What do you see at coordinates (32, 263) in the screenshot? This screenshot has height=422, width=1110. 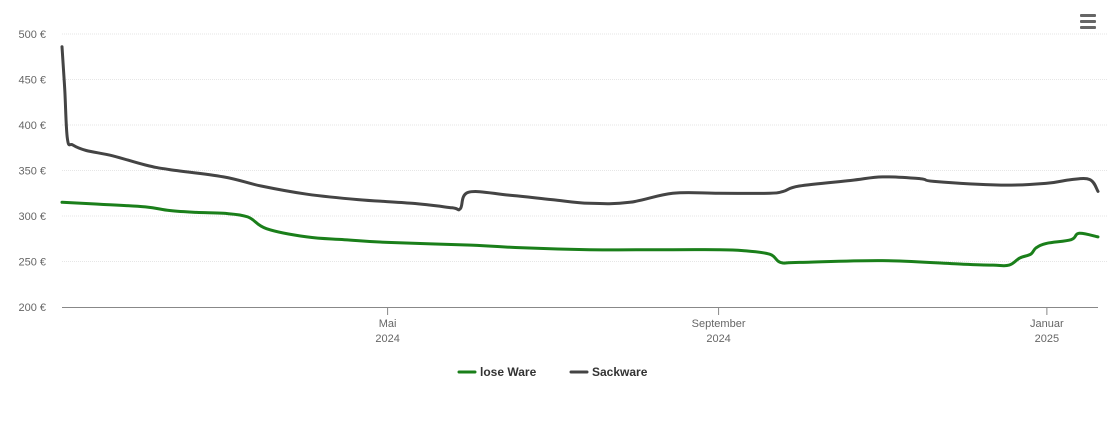 I see `y-tick-label: 250 €` at bounding box center [32, 263].